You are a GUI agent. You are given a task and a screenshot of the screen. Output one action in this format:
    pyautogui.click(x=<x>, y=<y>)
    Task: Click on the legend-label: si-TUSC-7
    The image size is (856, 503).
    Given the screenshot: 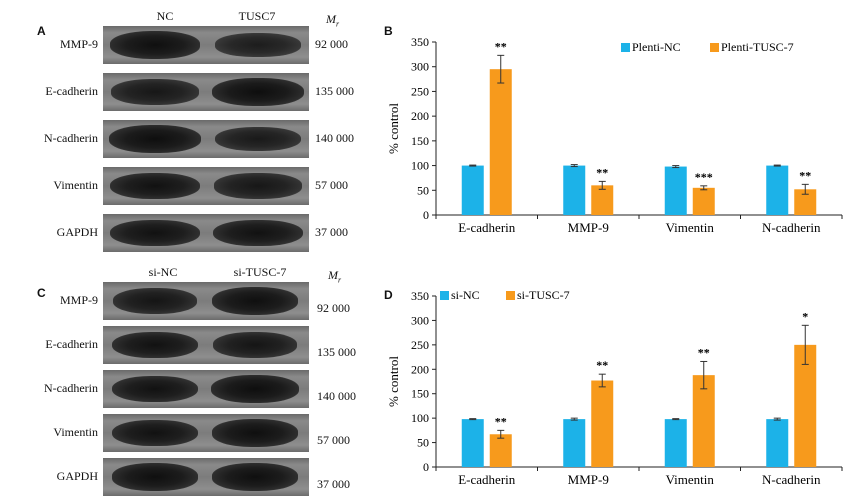 What is the action you would take?
    pyautogui.click(x=543, y=295)
    